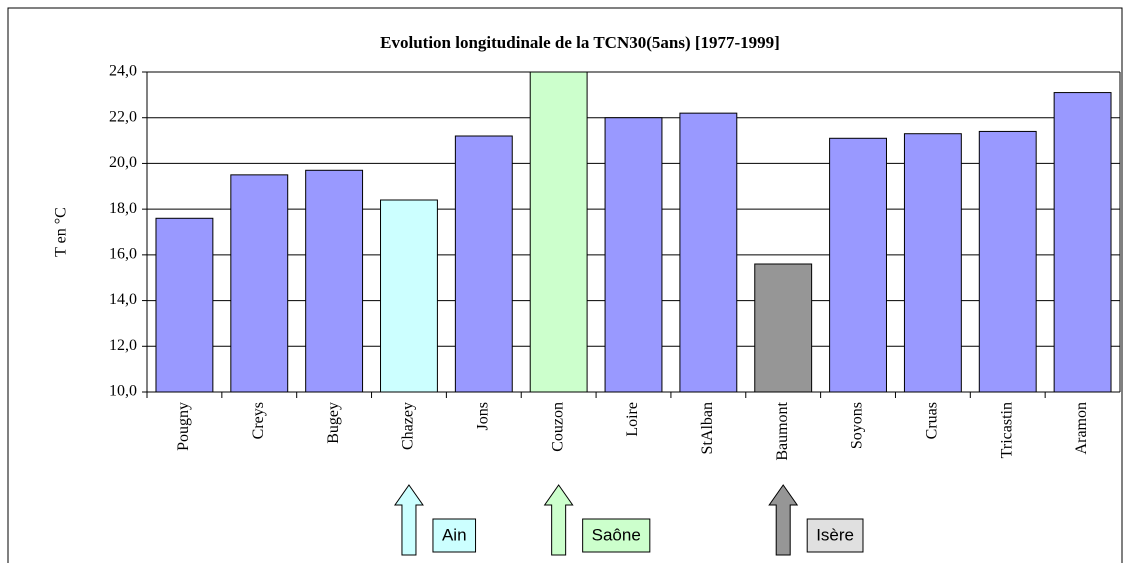 The height and width of the screenshot is (563, 1130). What do you see at coordinates (123, 299) in the screenshot?
I see `y-tick-label: 14,0` at bounding box center [123, 299].